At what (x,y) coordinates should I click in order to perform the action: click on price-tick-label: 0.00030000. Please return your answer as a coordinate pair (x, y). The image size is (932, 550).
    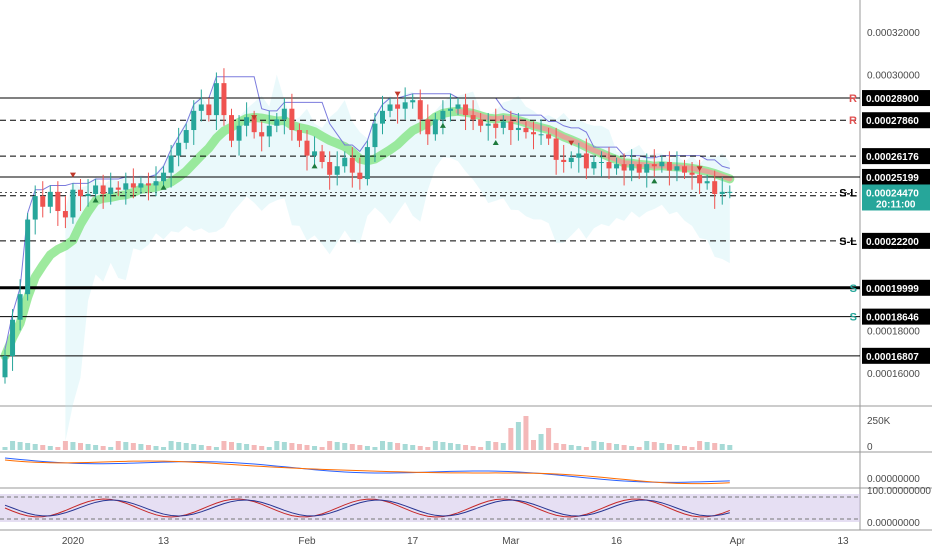
    Looking at the image, I should click on (893, 76).